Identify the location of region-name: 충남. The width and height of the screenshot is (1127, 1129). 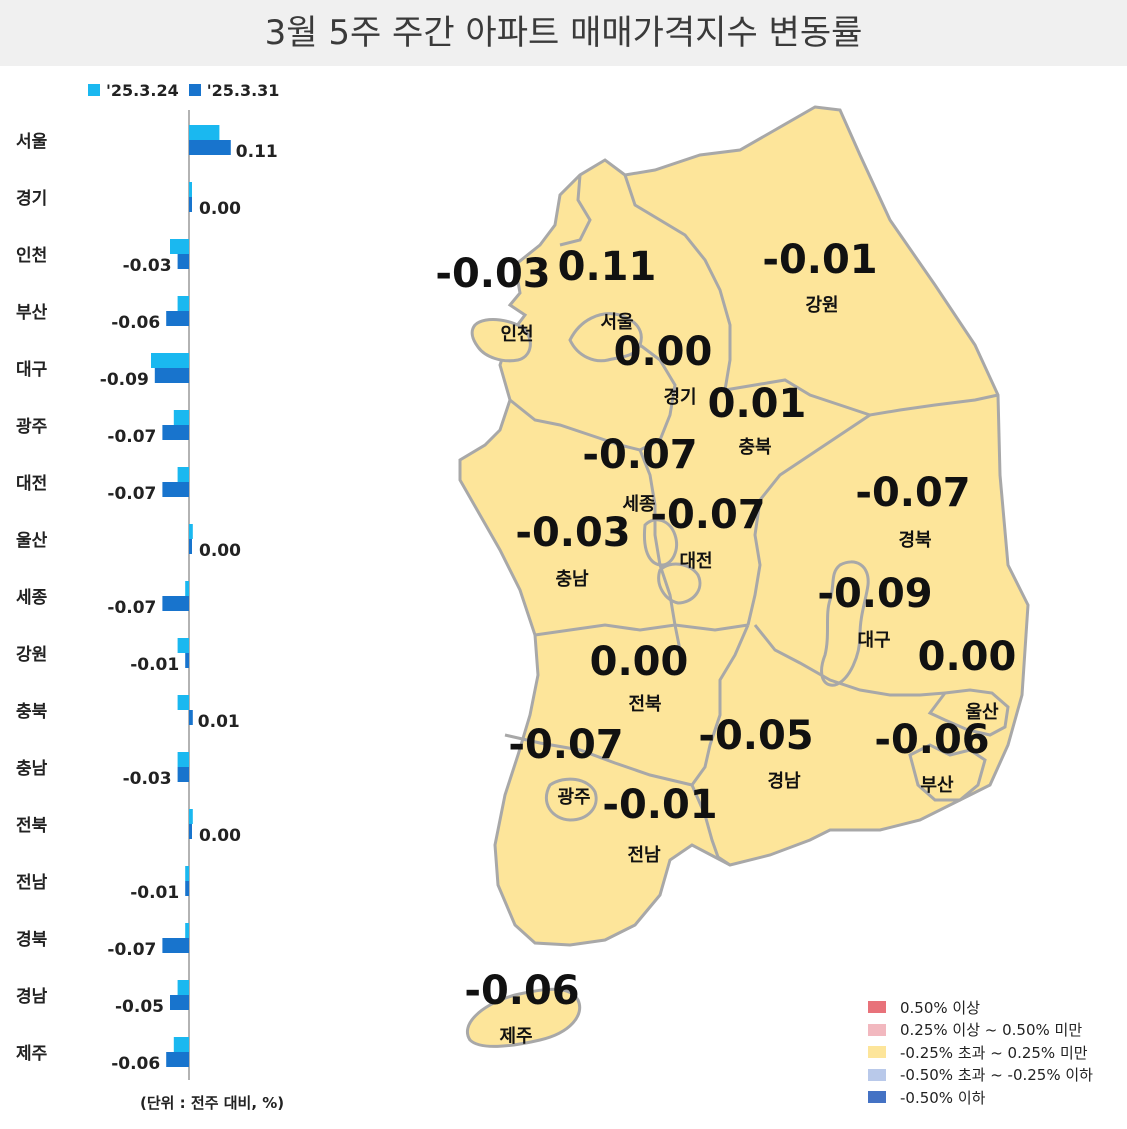
(572, 579).